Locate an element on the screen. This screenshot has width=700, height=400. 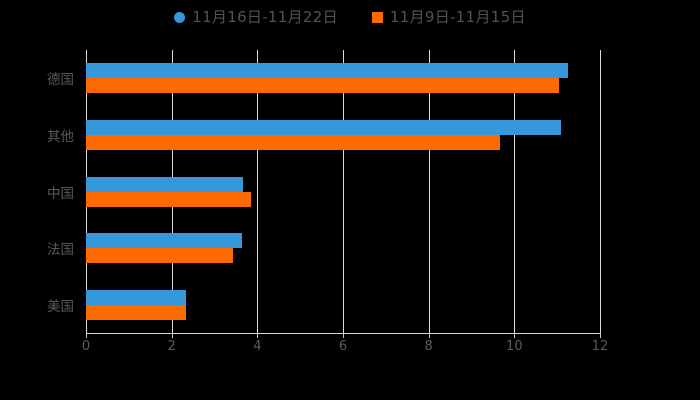
bar-中国-series-1 is located at coordinates (168, 199).